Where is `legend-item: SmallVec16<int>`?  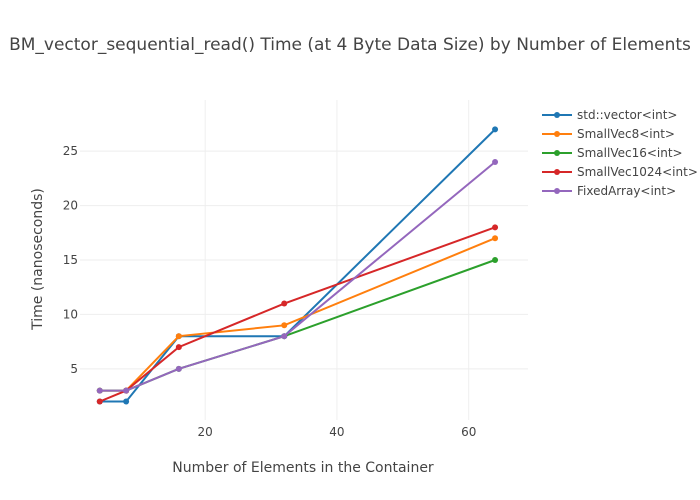
legend-item: SmallVec16<int> is located at coordinates (612, 153).